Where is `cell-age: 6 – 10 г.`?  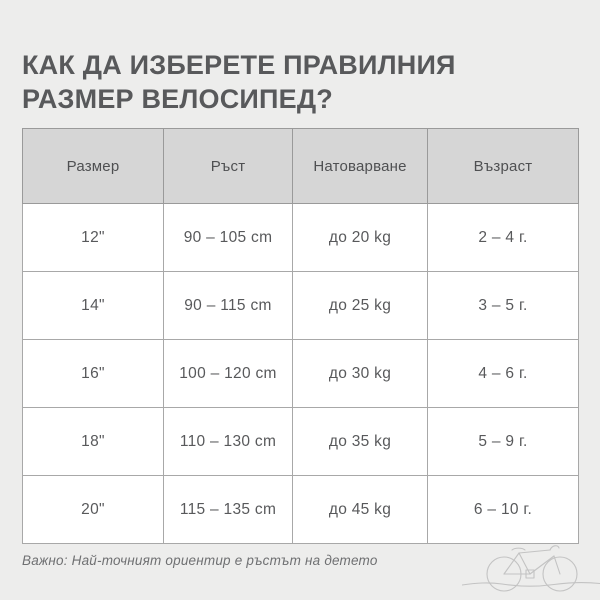
cell-age: 6 – 10 г. is located at coordinates (503, 509).